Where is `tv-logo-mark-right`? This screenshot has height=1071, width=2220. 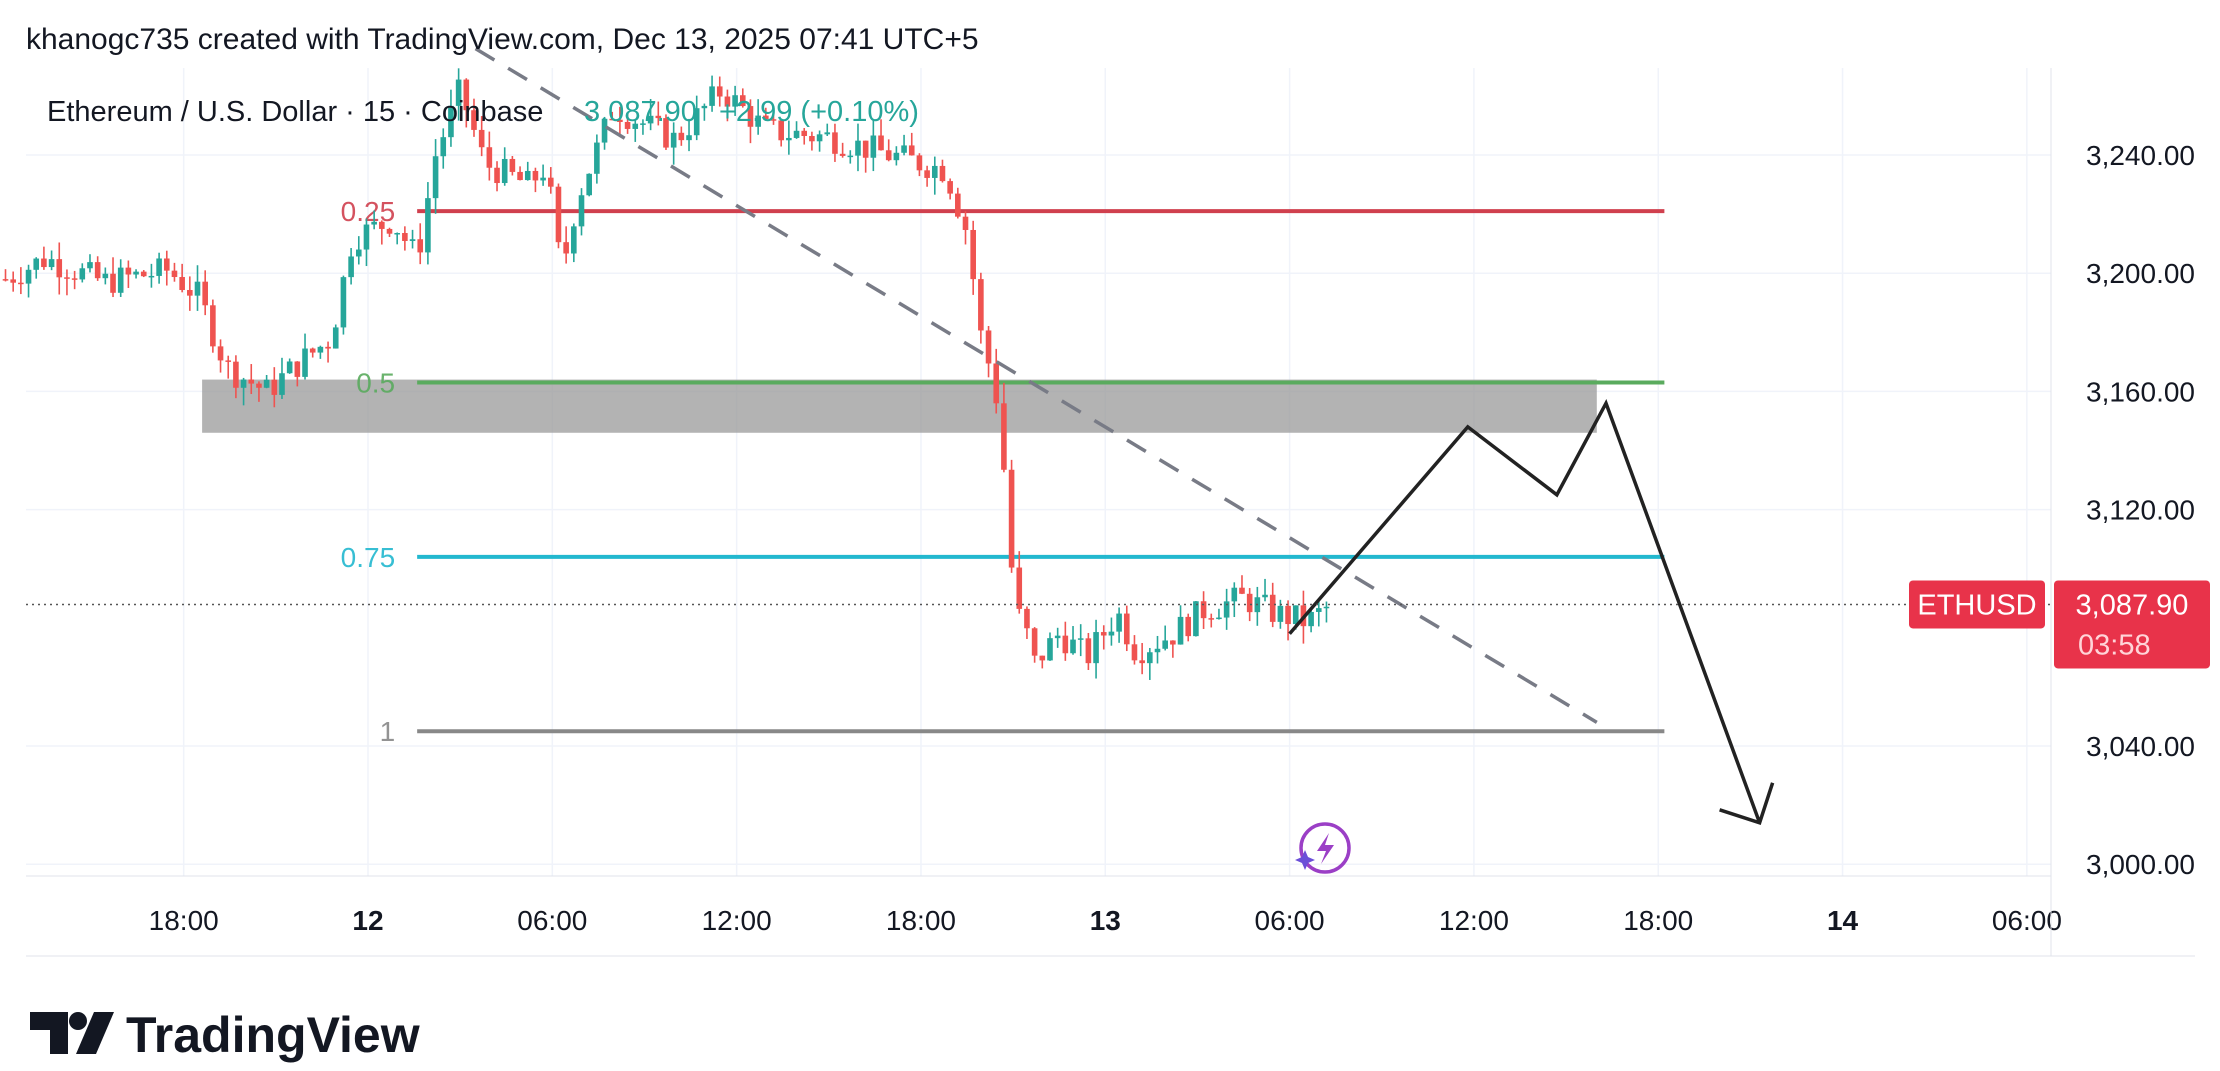
tv-logo-mark-right is located at coordinates (95, 1033).